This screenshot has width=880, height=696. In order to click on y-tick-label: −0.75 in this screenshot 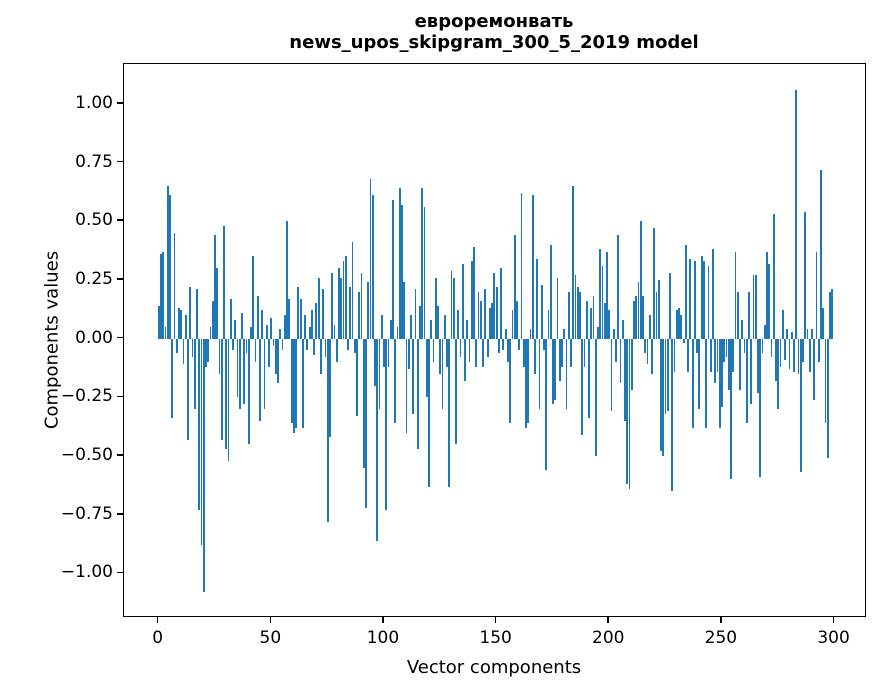, I will do `click(86, 513)`.